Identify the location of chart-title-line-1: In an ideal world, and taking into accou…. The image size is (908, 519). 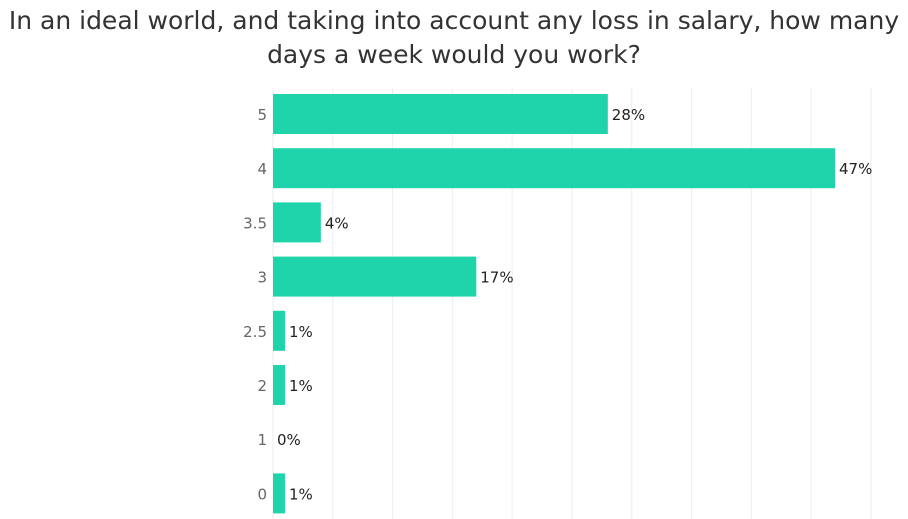
(454, 20).